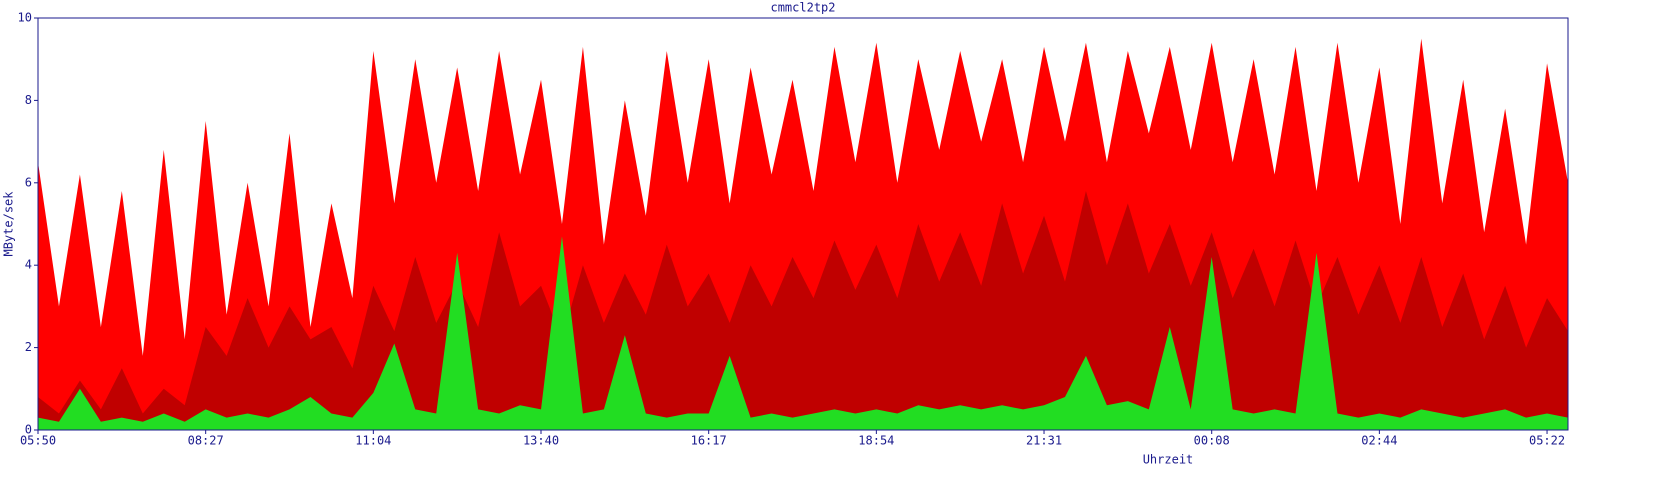 This screenshot has width=1680, height=500. I want to click on x-tick-label: 08:27, so click(206, 441).